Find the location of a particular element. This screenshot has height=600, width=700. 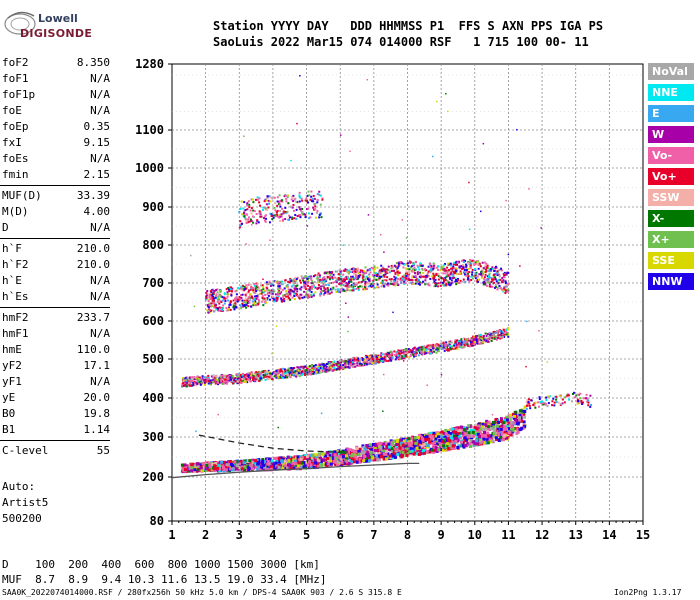

x-tick-label: 10 is located at coordinates (475, 535).